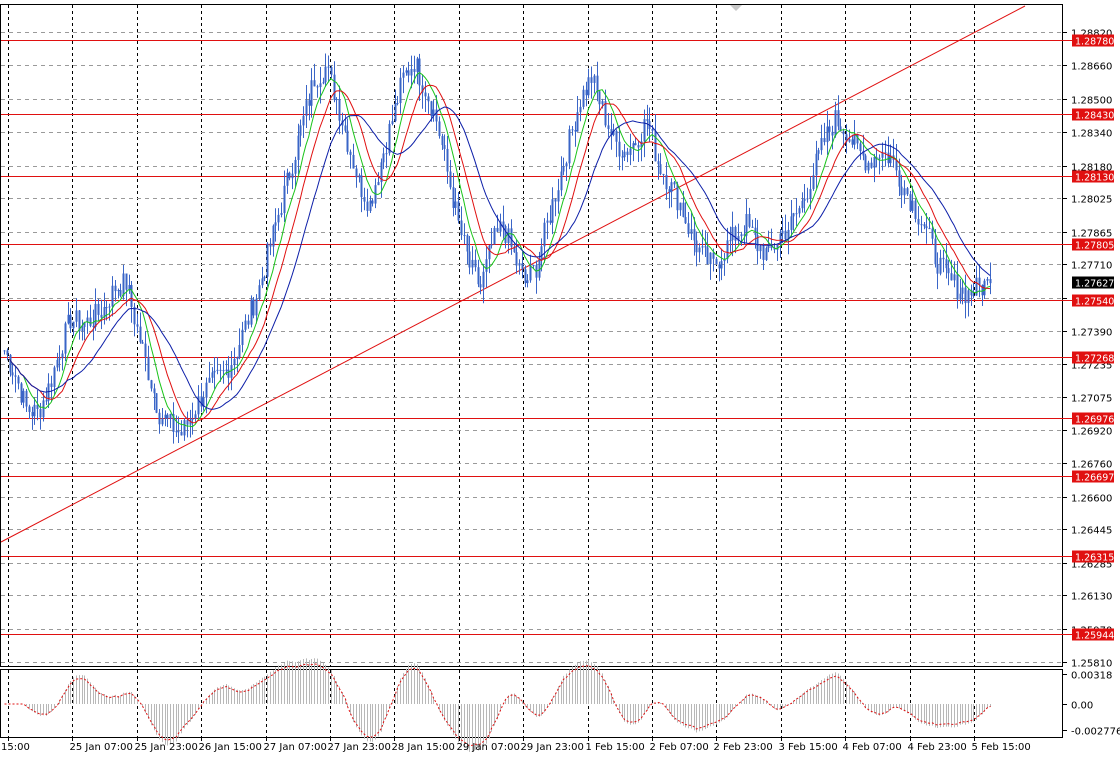 The width and height of the screenshot is (1120, 762). What do you see at coordinates (1094, 636) in the screenshot?
I see `level-price-label: 1.25944` at bounding box center [1094, 636].